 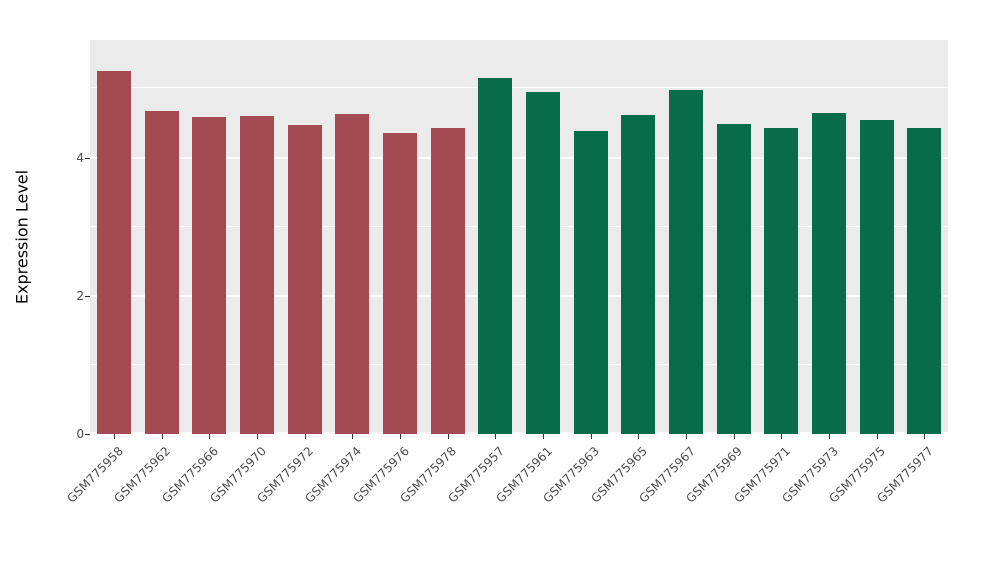 I want to click on y-tick-label: 2, so click(x=80, y=295).